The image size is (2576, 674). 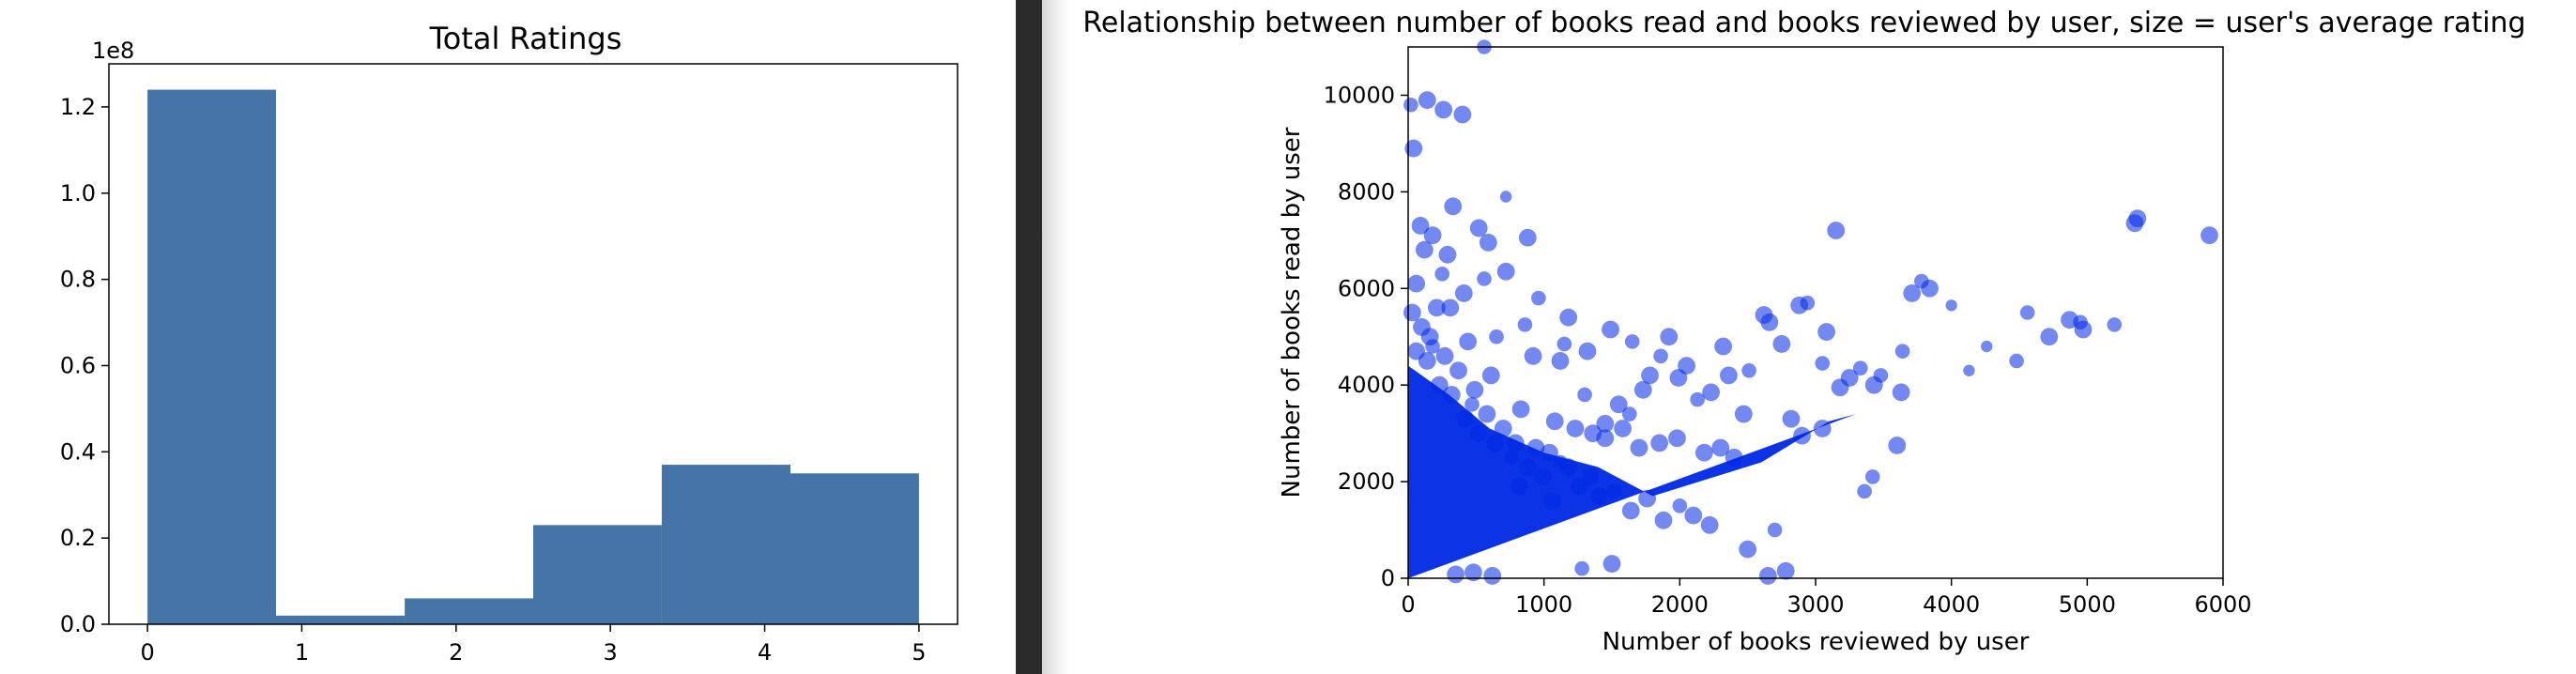 What do you see at coordinates (2087, 604) in the screenshot?
I see `x-tick-label: 5000` at bounding box center [2087, 604].